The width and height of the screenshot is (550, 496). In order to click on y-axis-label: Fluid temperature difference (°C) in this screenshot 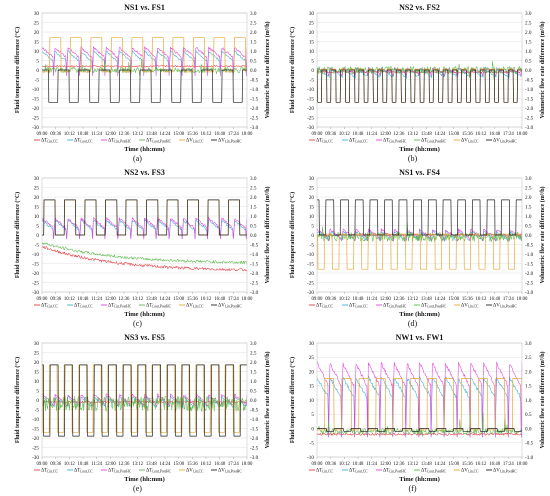, I will do `click(17, 400)`.